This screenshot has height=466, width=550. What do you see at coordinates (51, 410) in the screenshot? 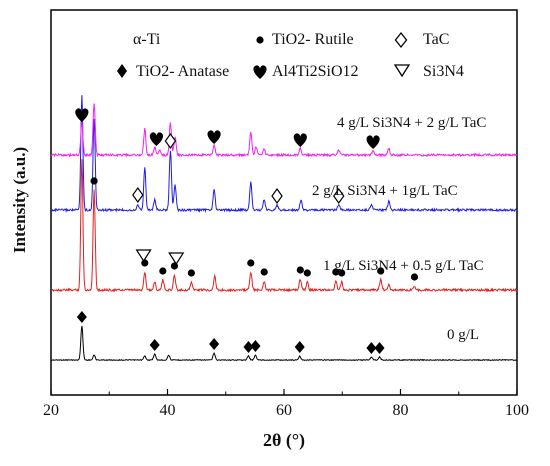
I see `x-tick-label-0: 20` at bounding box center [51, 410].